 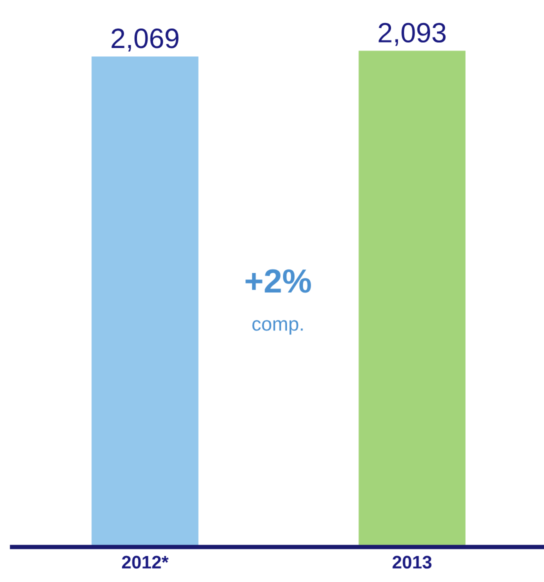 I want to click on annotation: comp., so click(x=277, y=327).